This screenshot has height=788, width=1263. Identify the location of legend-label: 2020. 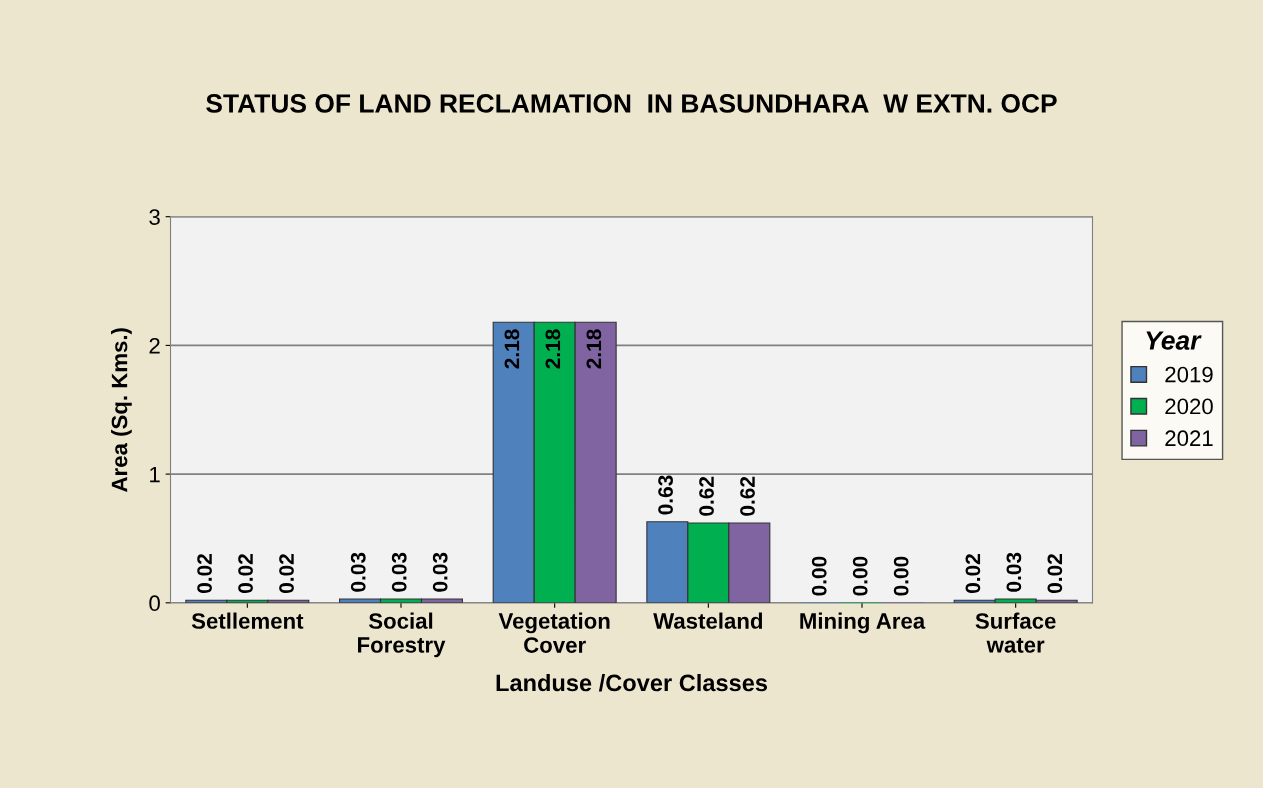
(1189, 406).